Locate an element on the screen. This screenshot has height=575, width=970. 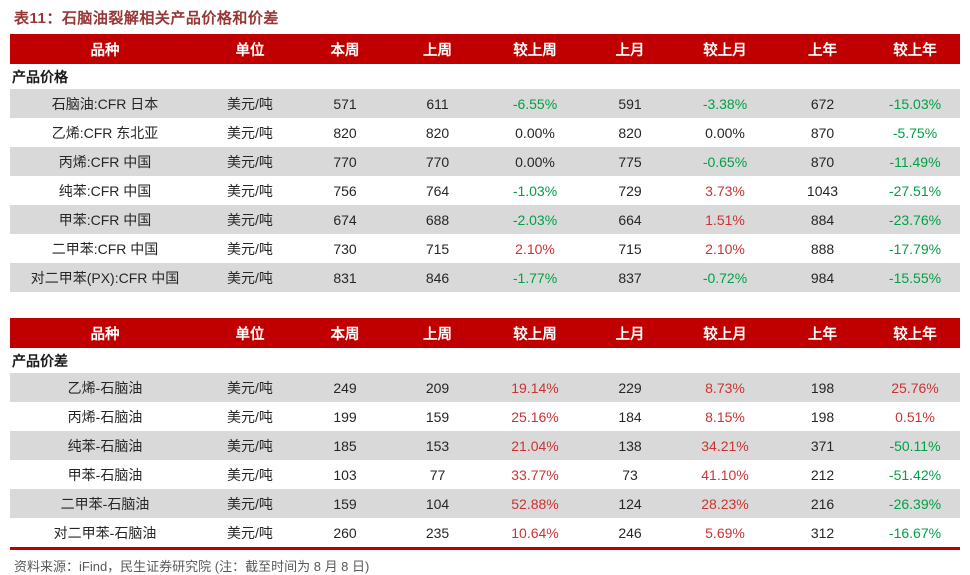
value-cell: 104 is located at coordinates (437, 503).